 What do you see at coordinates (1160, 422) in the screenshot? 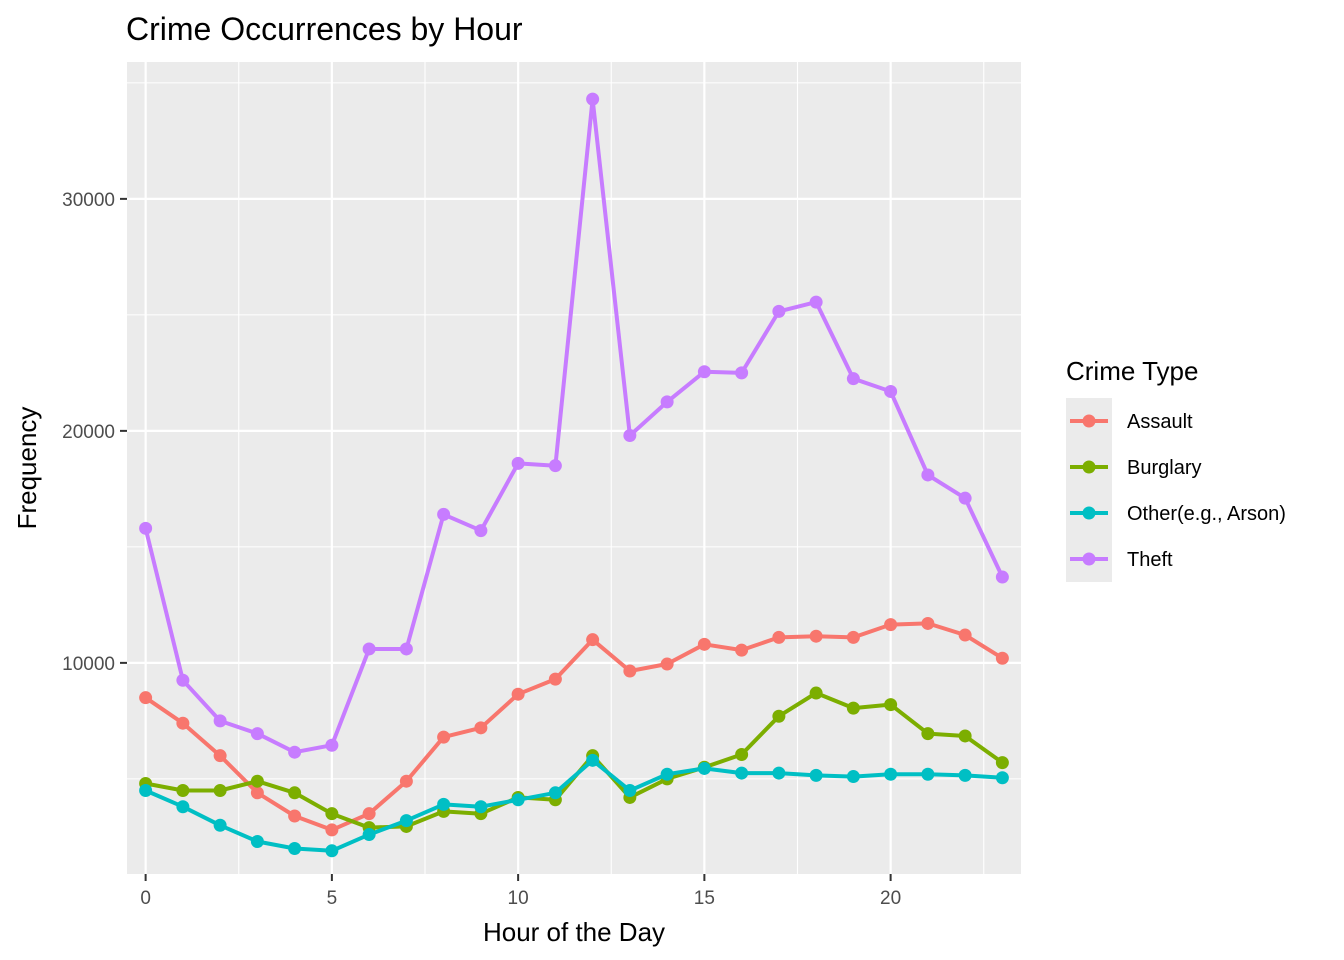
I see `legend-label-assault: Assault` at bounding box center [1160, 422].